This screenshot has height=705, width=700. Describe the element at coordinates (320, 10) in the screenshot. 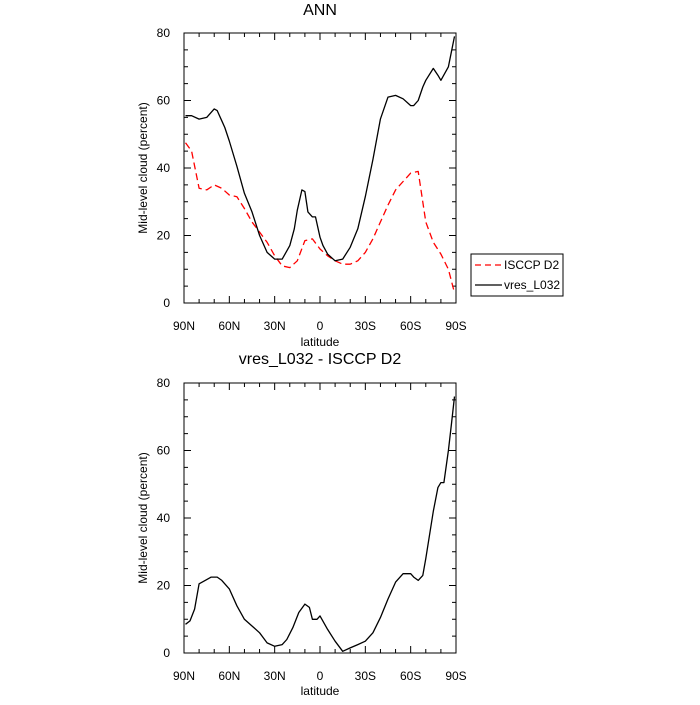

I see `chart-title: ANN` at that location.